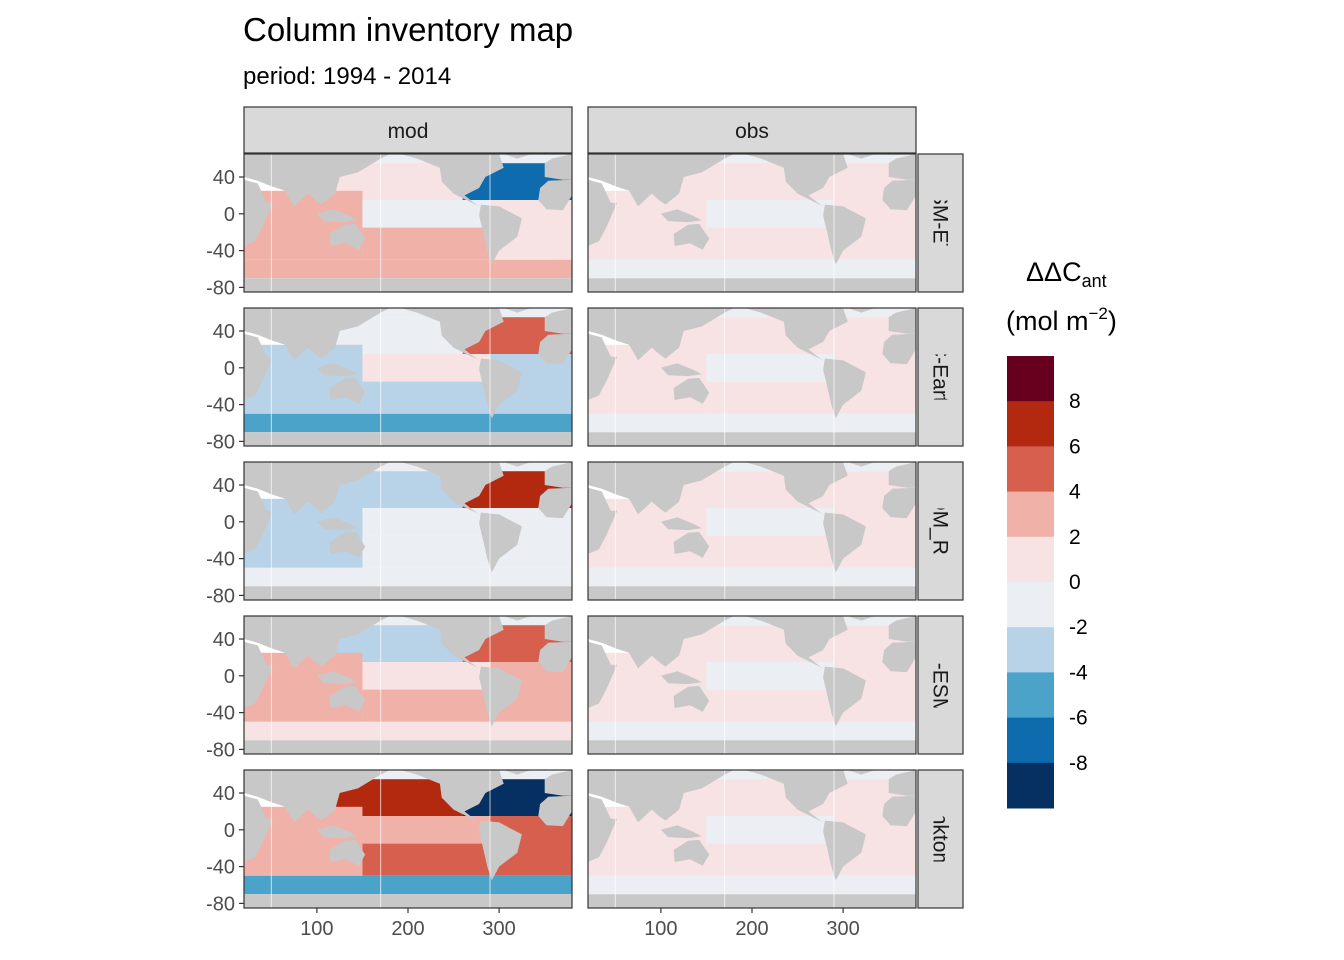  Describe the element at coordinates (1075, 582) in the screenshot. I see `legend-break-label: 0` at that location.